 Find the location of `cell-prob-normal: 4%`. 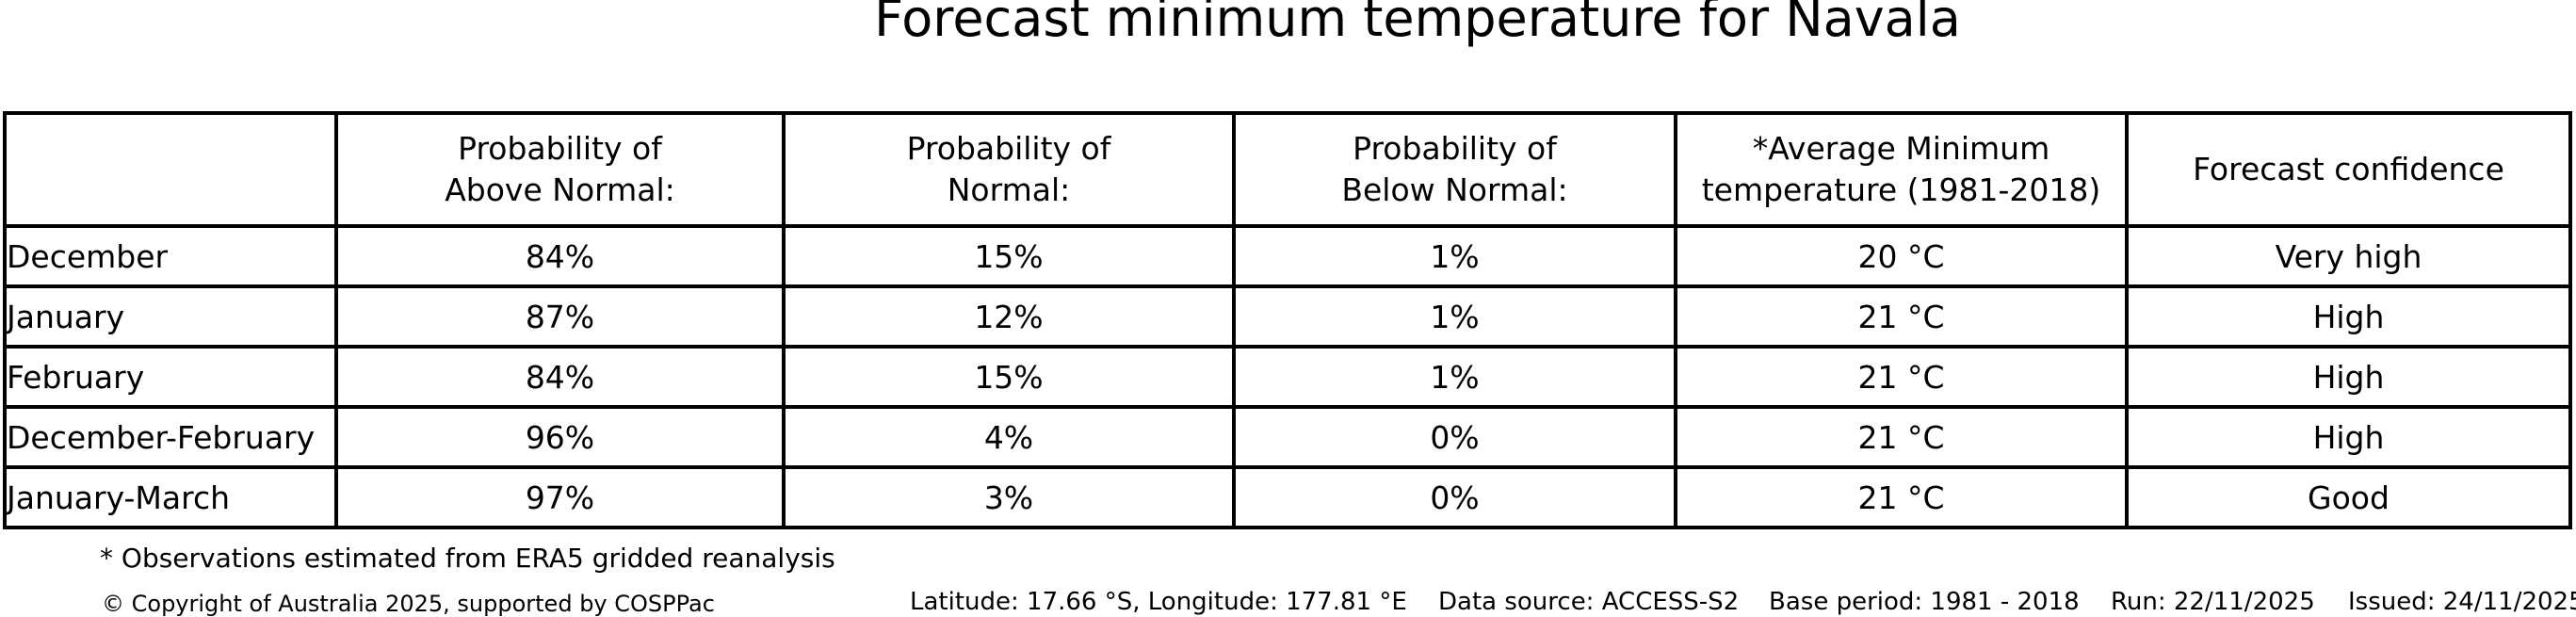

cell-prob-normal: 4% is located at coordinates (1009, 437).